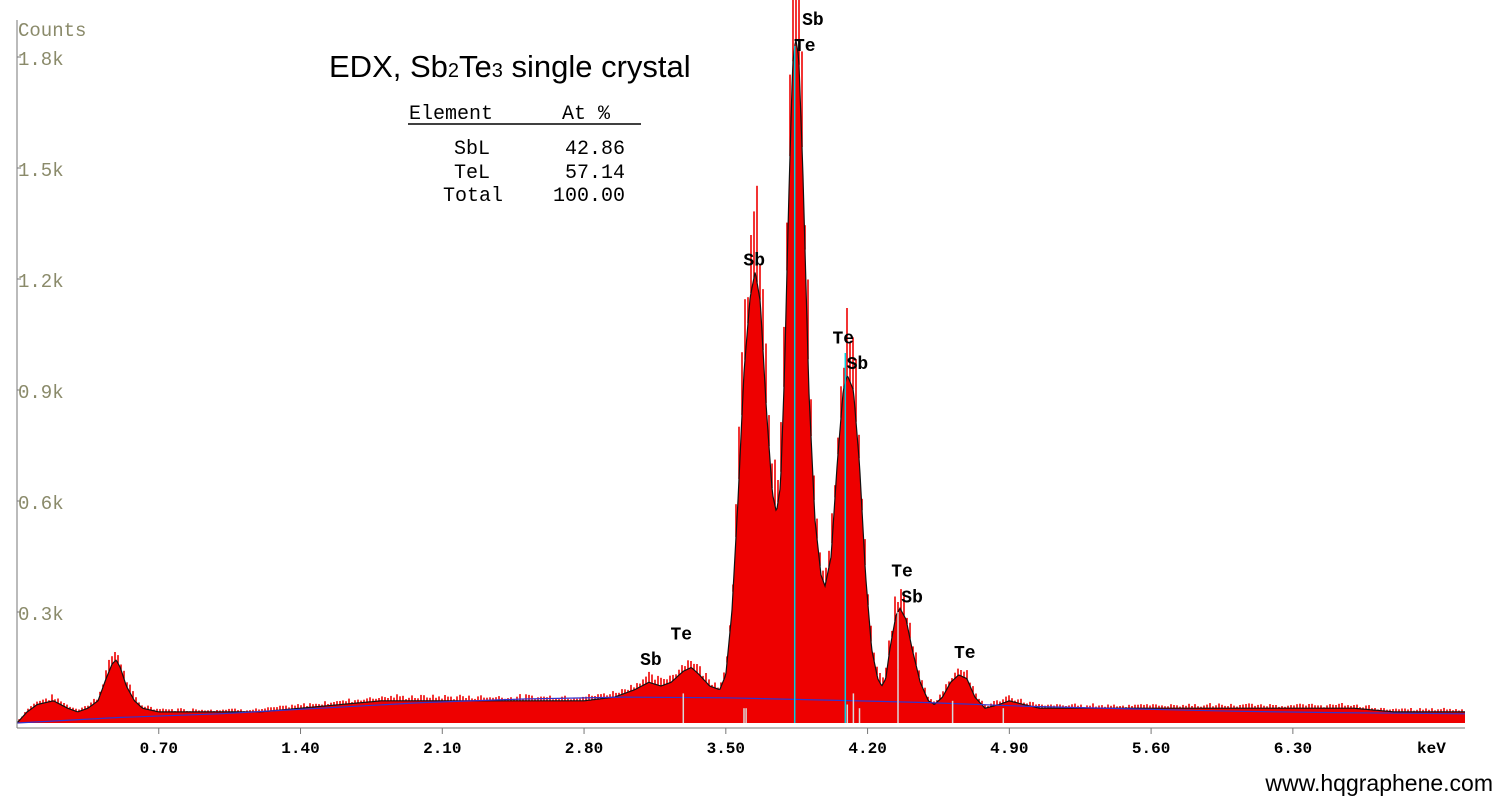 Image resolution: width=1507 pixels, height=803 pixels. Describe the element at coordinates (472, 149) in the screenshot. I see `table-row-element: SbL` at that location.